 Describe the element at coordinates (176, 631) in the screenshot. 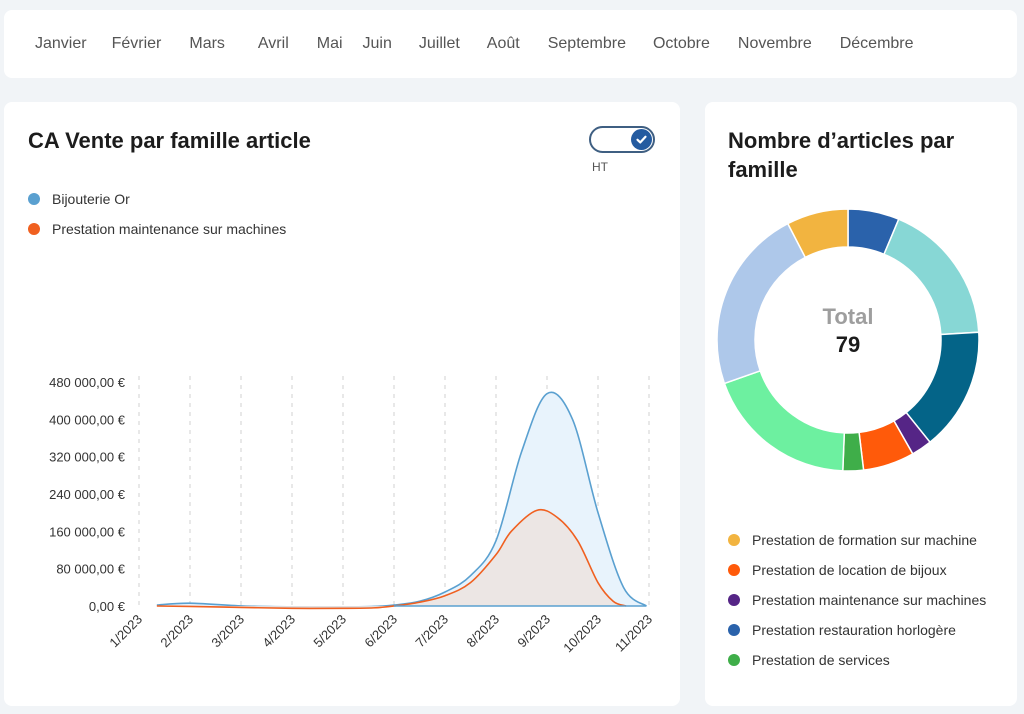

I see `x-tick-label: 2/2023` at that location.